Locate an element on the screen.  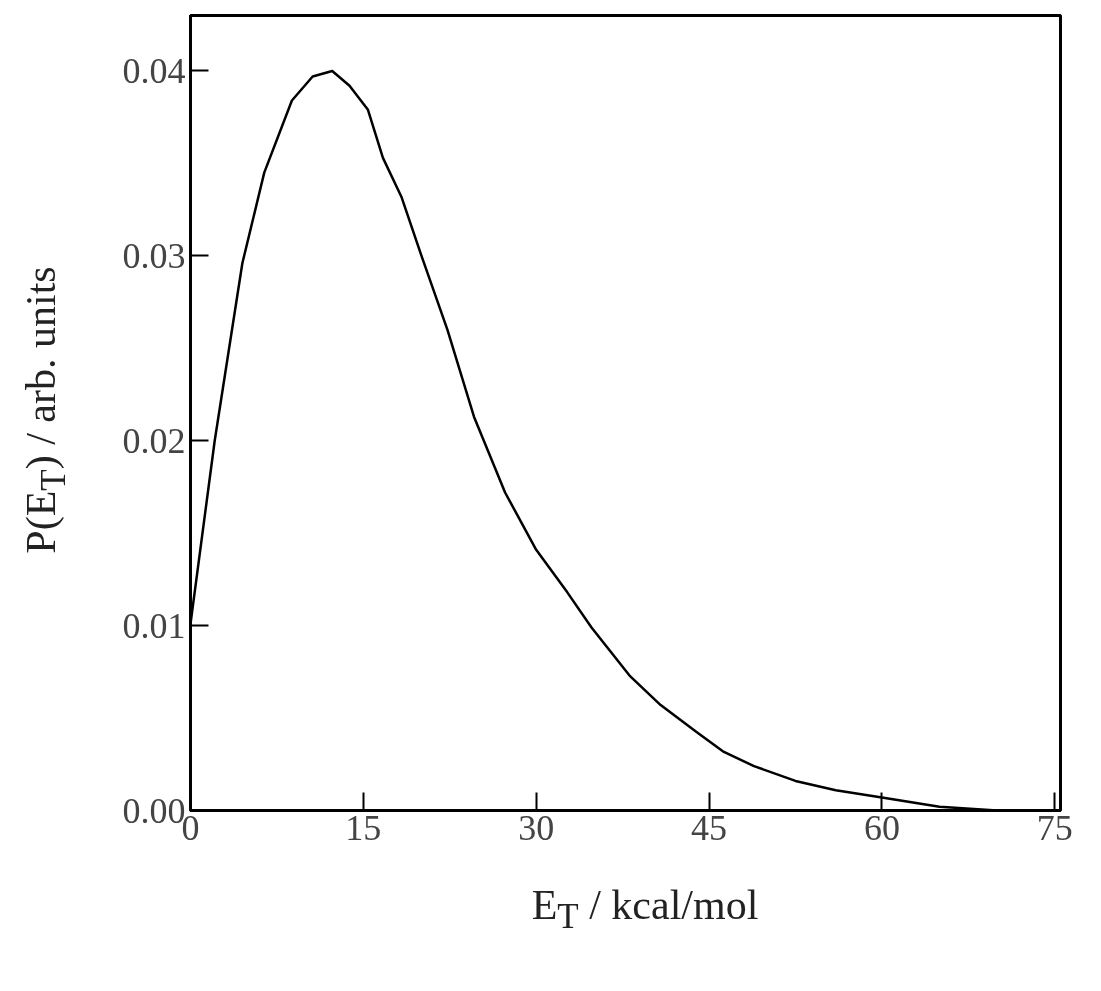
y-tick-label: 0.04 is located at coordinates (154, 70).